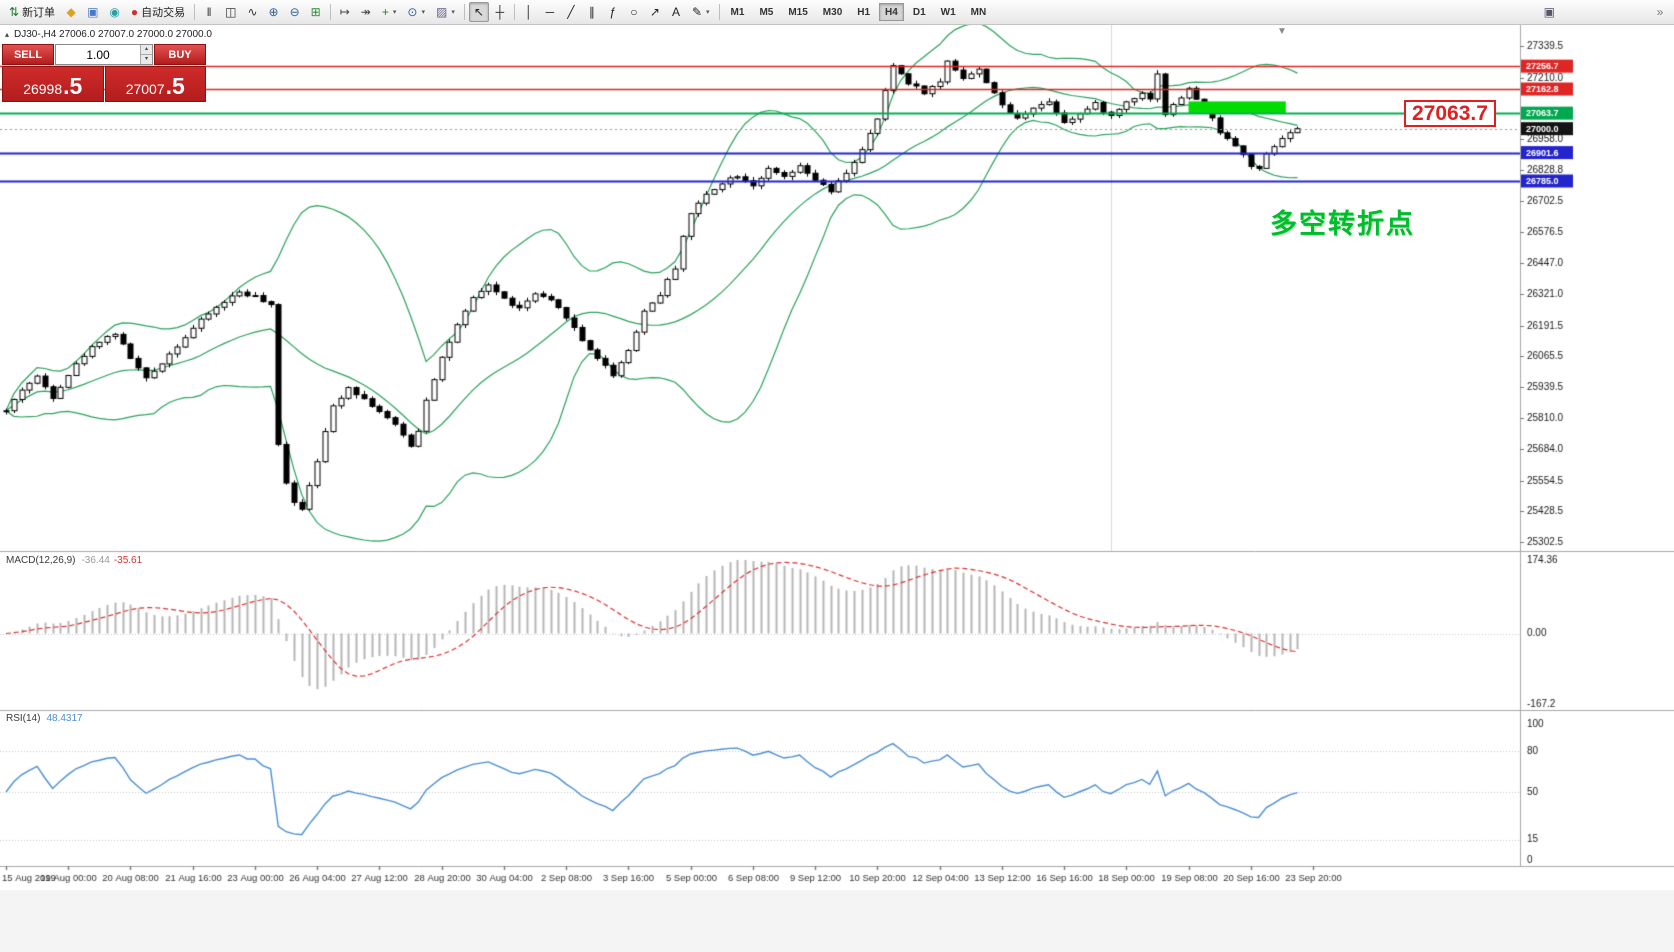 The height and width of the screenshot is (952, 1674). What do you see at coordinates (697, 12) in the screenshot?
I see `text-label-icon: ✎` at bounding box center [697, 12].